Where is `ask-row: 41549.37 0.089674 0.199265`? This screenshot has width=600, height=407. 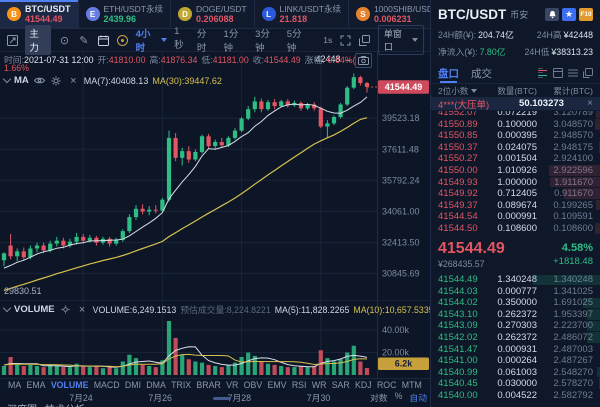 ask-row: 41549.37 0.089674 0.199265 is located at coordinates (515, 205).